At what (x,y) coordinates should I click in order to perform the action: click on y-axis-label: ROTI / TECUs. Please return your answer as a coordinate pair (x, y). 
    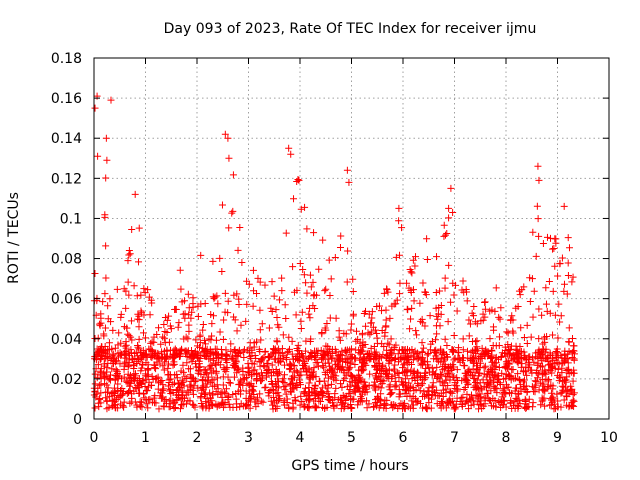
    Looking at the image, I should click on (14, 238).